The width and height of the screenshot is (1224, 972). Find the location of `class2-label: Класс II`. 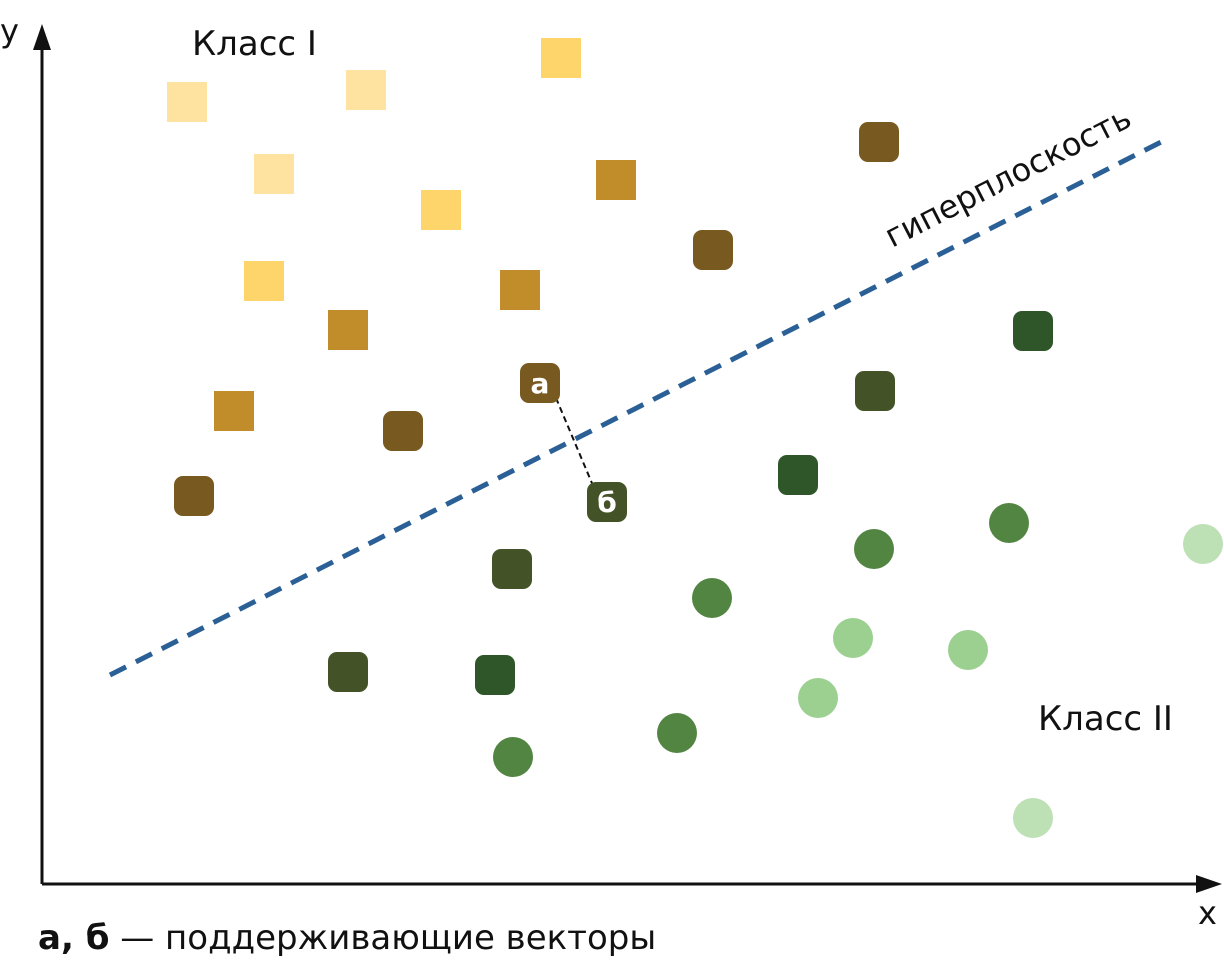

class2-label: Класс II is located at coordinates (1105, 719).